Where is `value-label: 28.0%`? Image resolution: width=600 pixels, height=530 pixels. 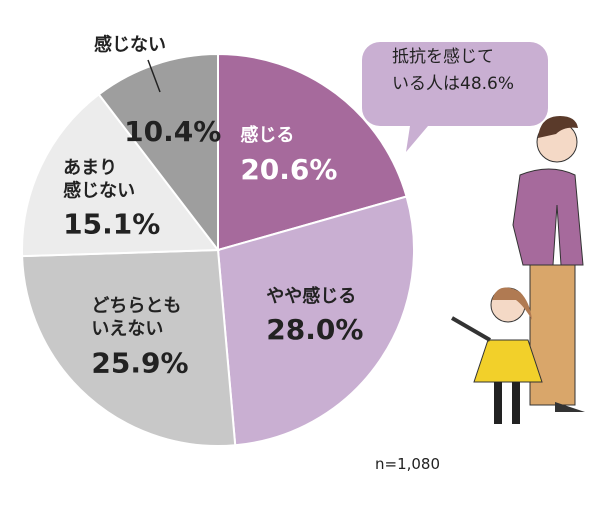 value-label: 28.0% is located at coordinates (315, 330).